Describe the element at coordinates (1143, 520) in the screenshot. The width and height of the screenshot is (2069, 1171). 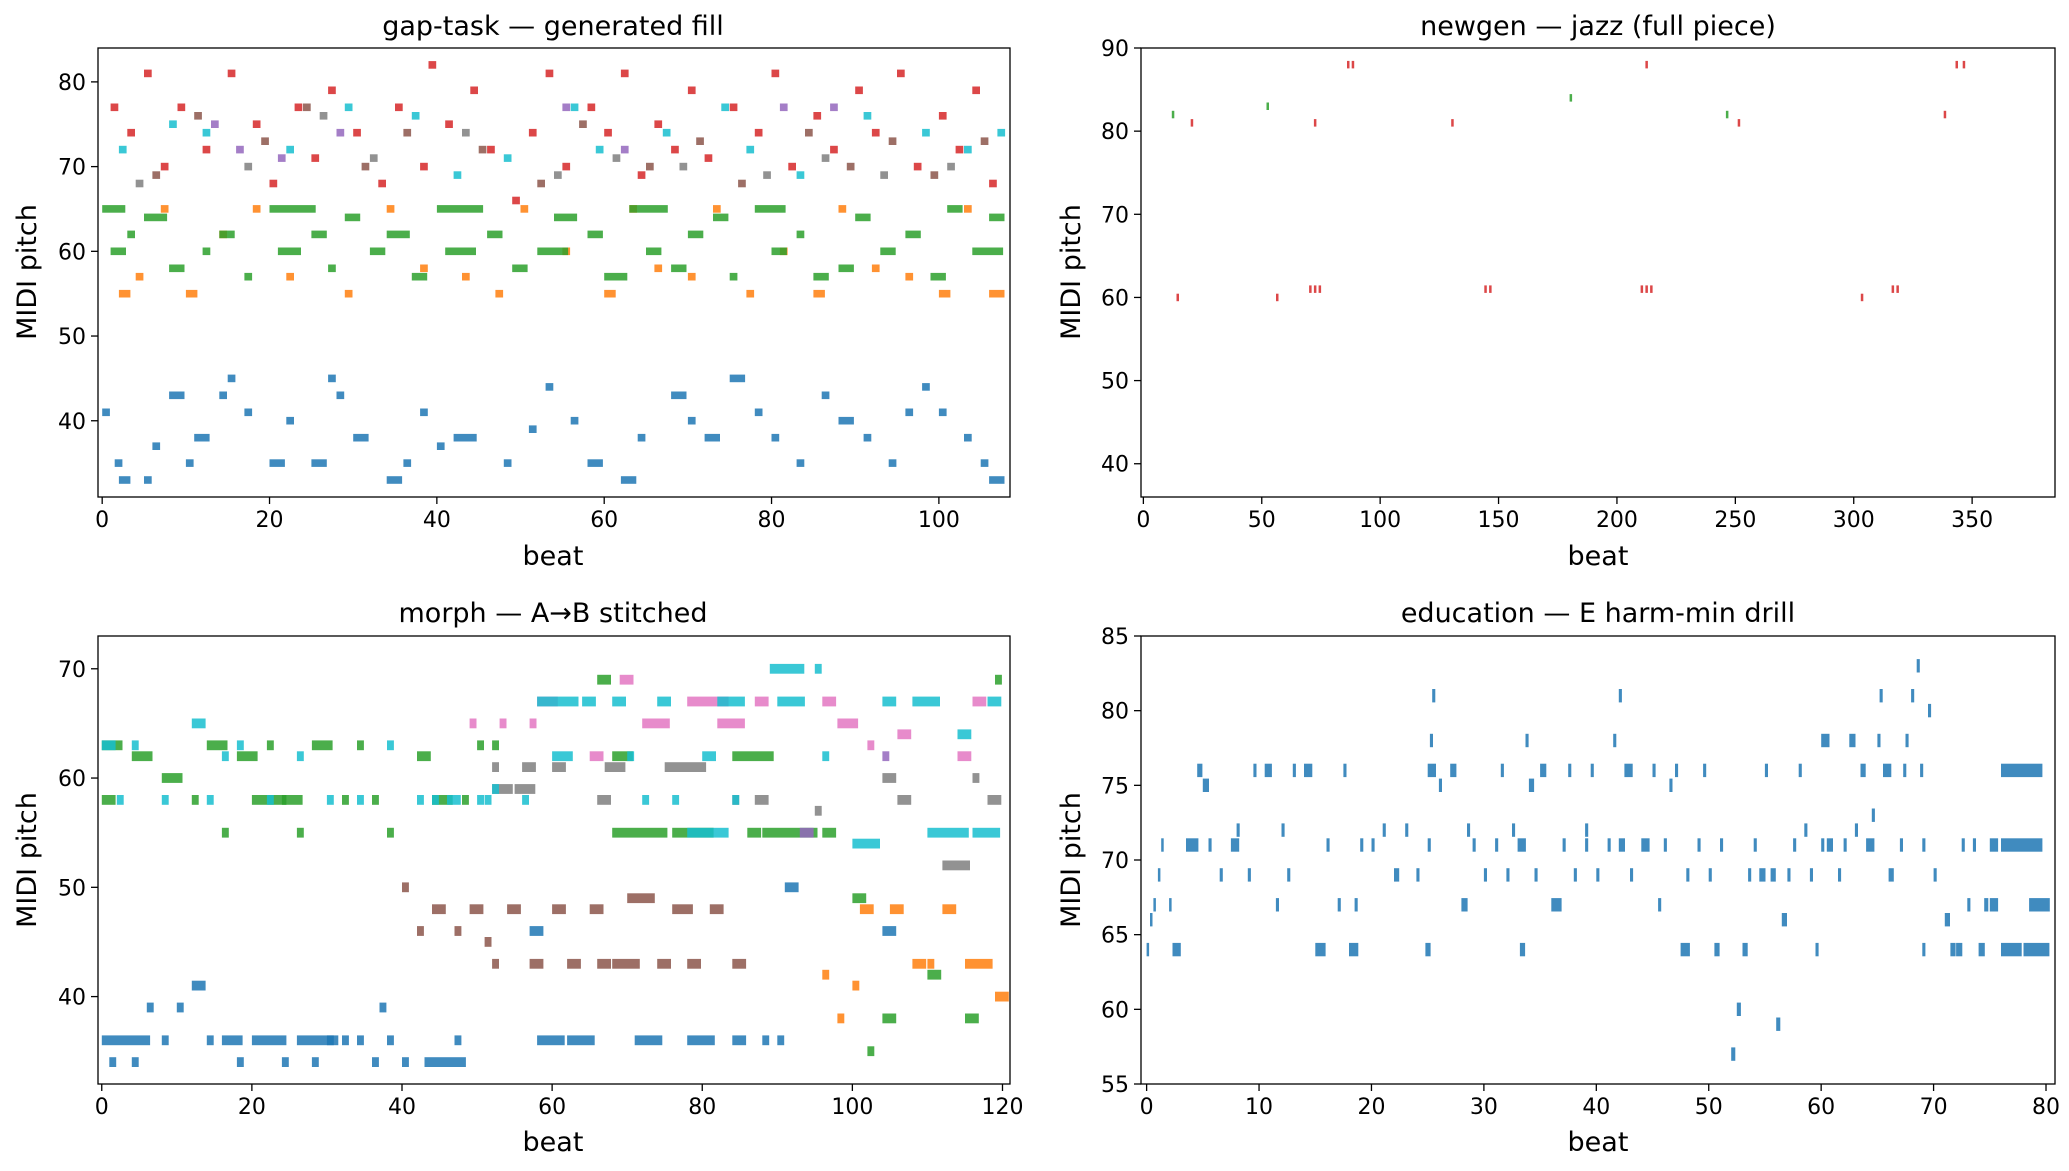
I see `x-tick-label: 0` at that location.